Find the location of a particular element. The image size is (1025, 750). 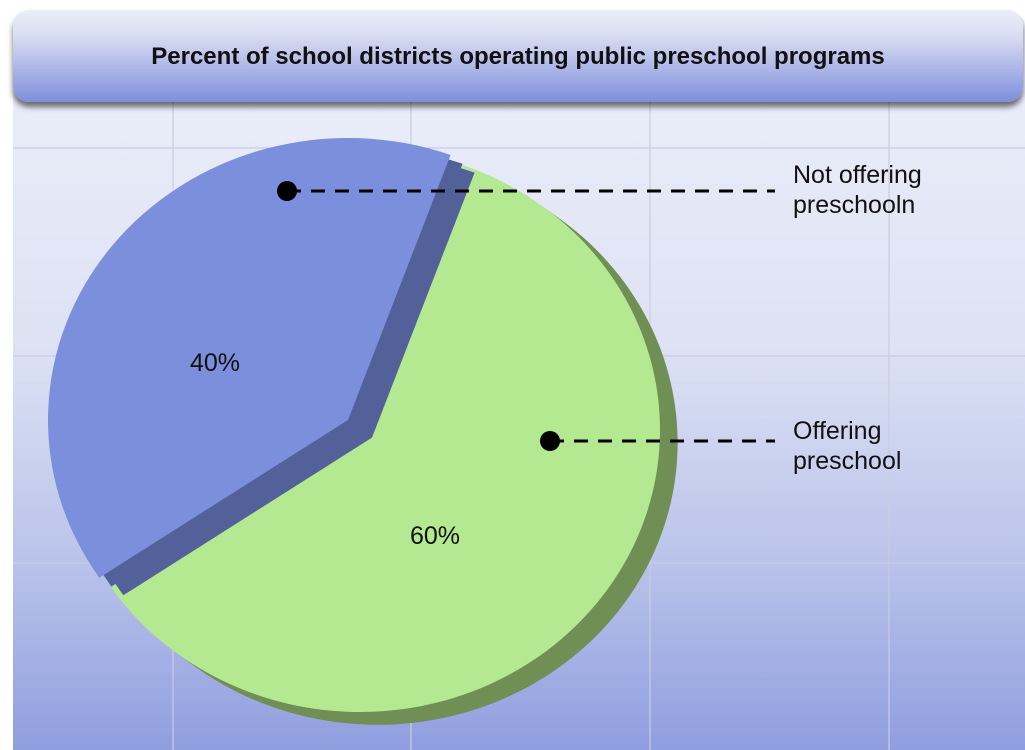

legend-label-line: Not offering is located at coordinates (857, 175).